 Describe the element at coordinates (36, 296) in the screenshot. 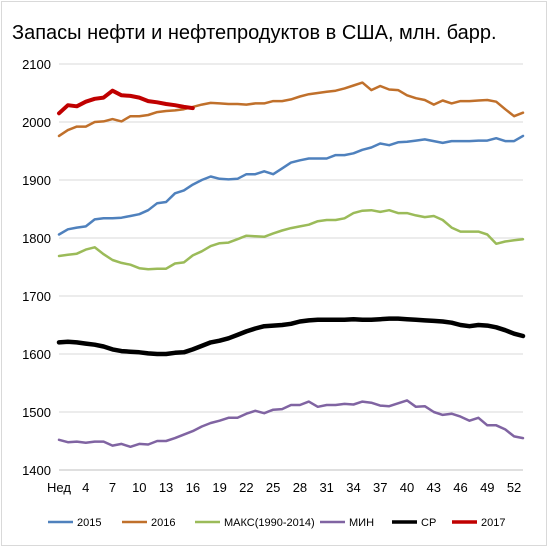

I see `y-tick-label: 1700` at that location.